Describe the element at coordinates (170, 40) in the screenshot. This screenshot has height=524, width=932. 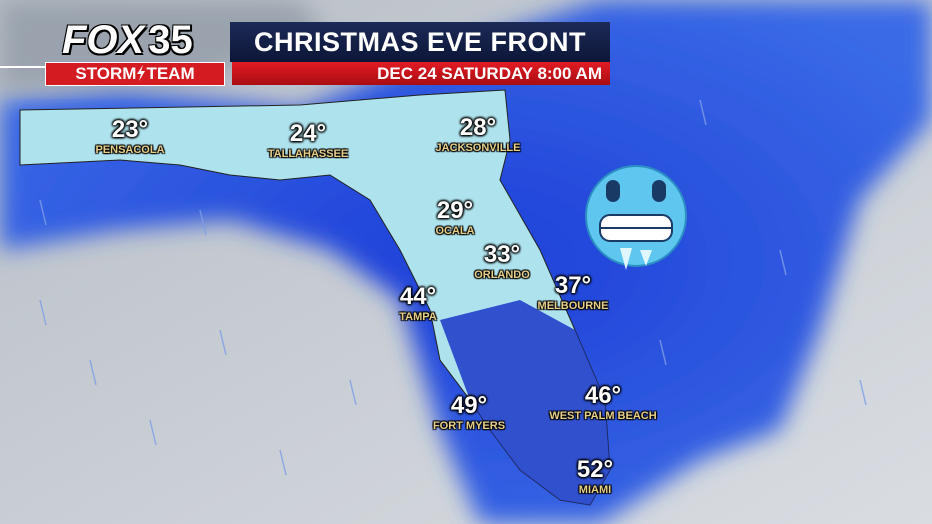
I see `logo-channel: 35` at that location.